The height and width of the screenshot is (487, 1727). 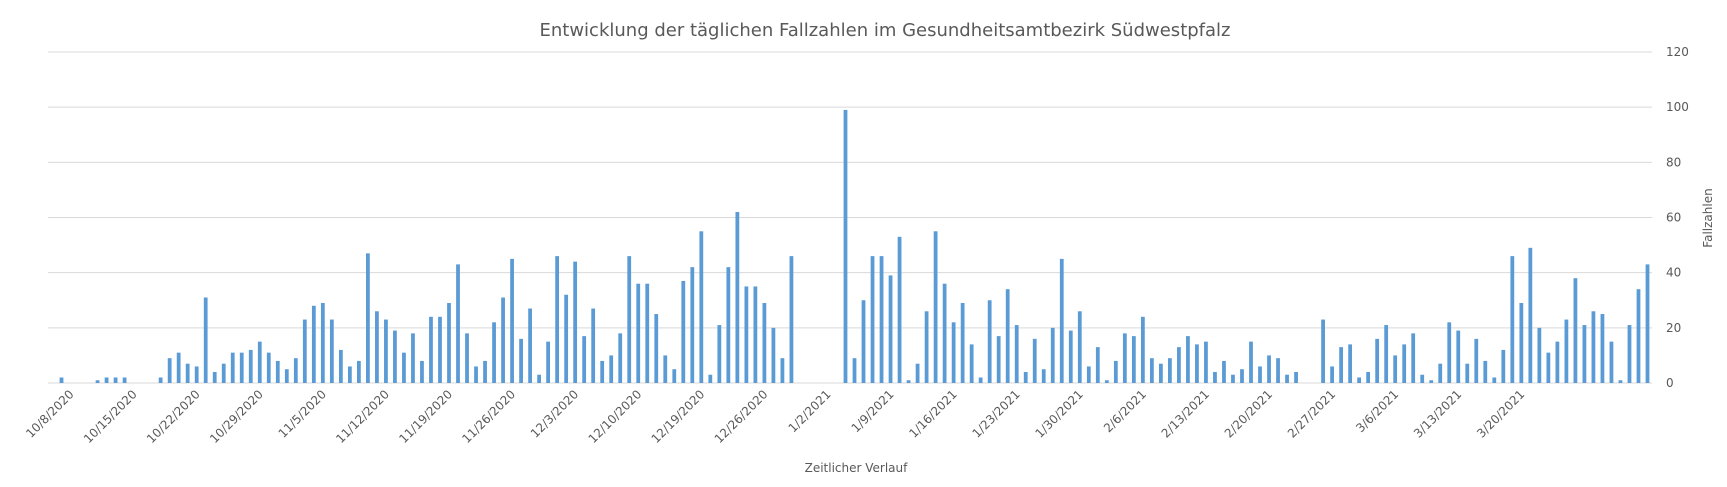 What do you see at coordinates (1248, 413) in the screenshot?
I see `x-tick-label: 2/20/2021` at bounding box center [1248, 413].